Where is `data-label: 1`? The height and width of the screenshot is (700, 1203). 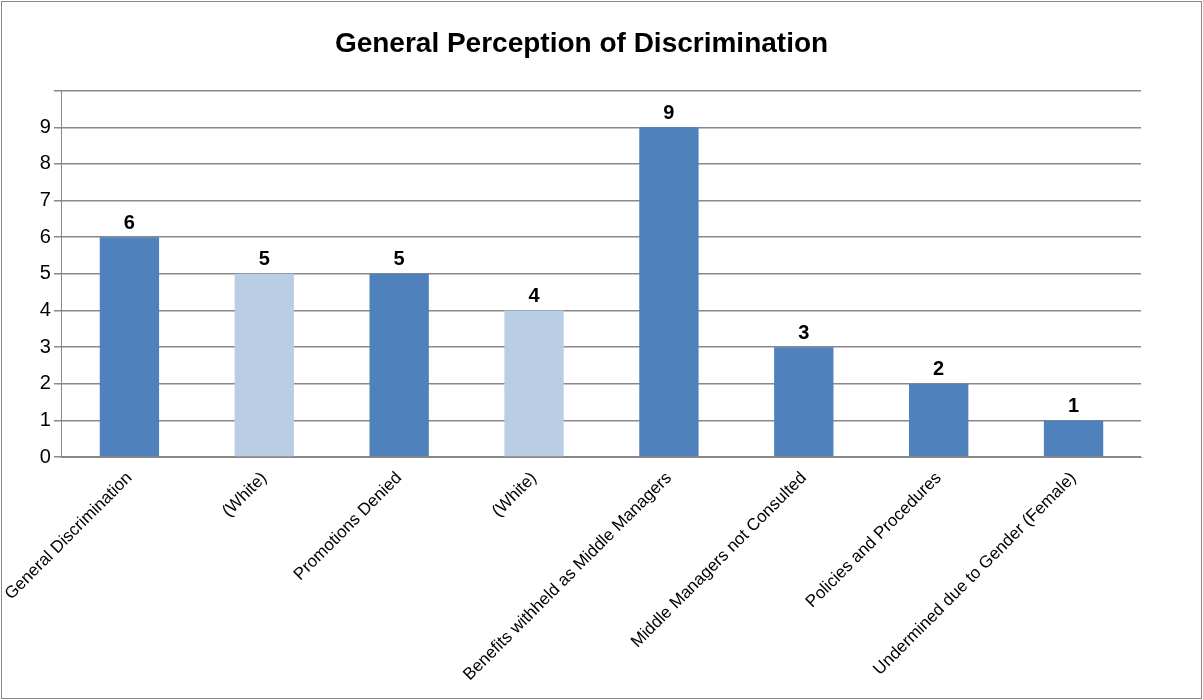 data-label: 1 is located at coordinates (1074, 404).